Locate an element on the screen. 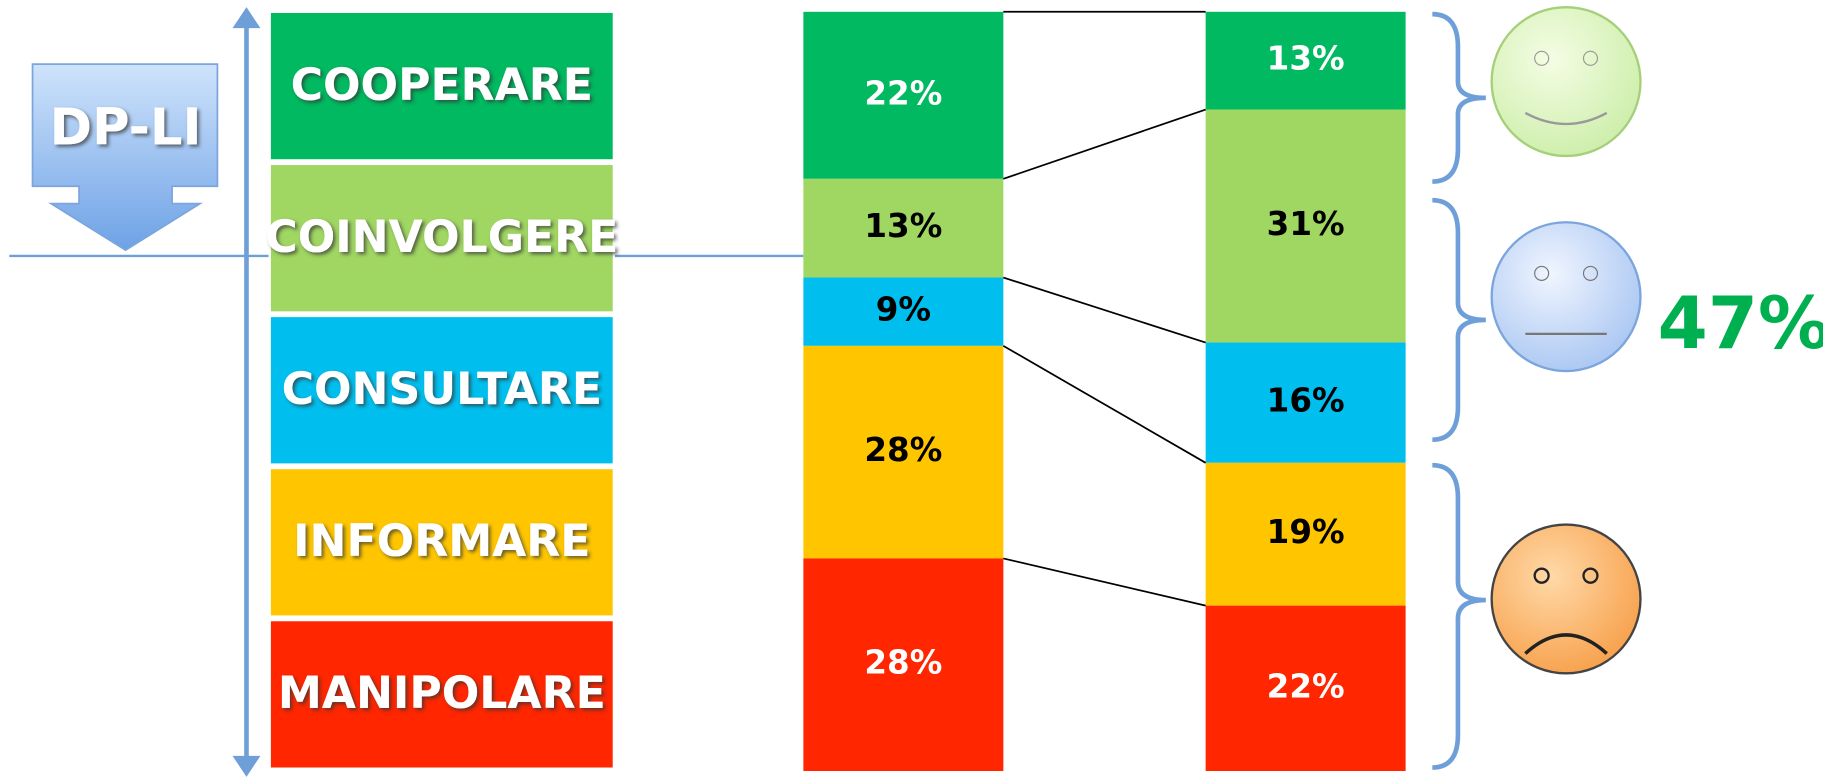 This screenshot has width=1823, height=777. level-label: COINVOLGERE is located at coordinates (441, 237).